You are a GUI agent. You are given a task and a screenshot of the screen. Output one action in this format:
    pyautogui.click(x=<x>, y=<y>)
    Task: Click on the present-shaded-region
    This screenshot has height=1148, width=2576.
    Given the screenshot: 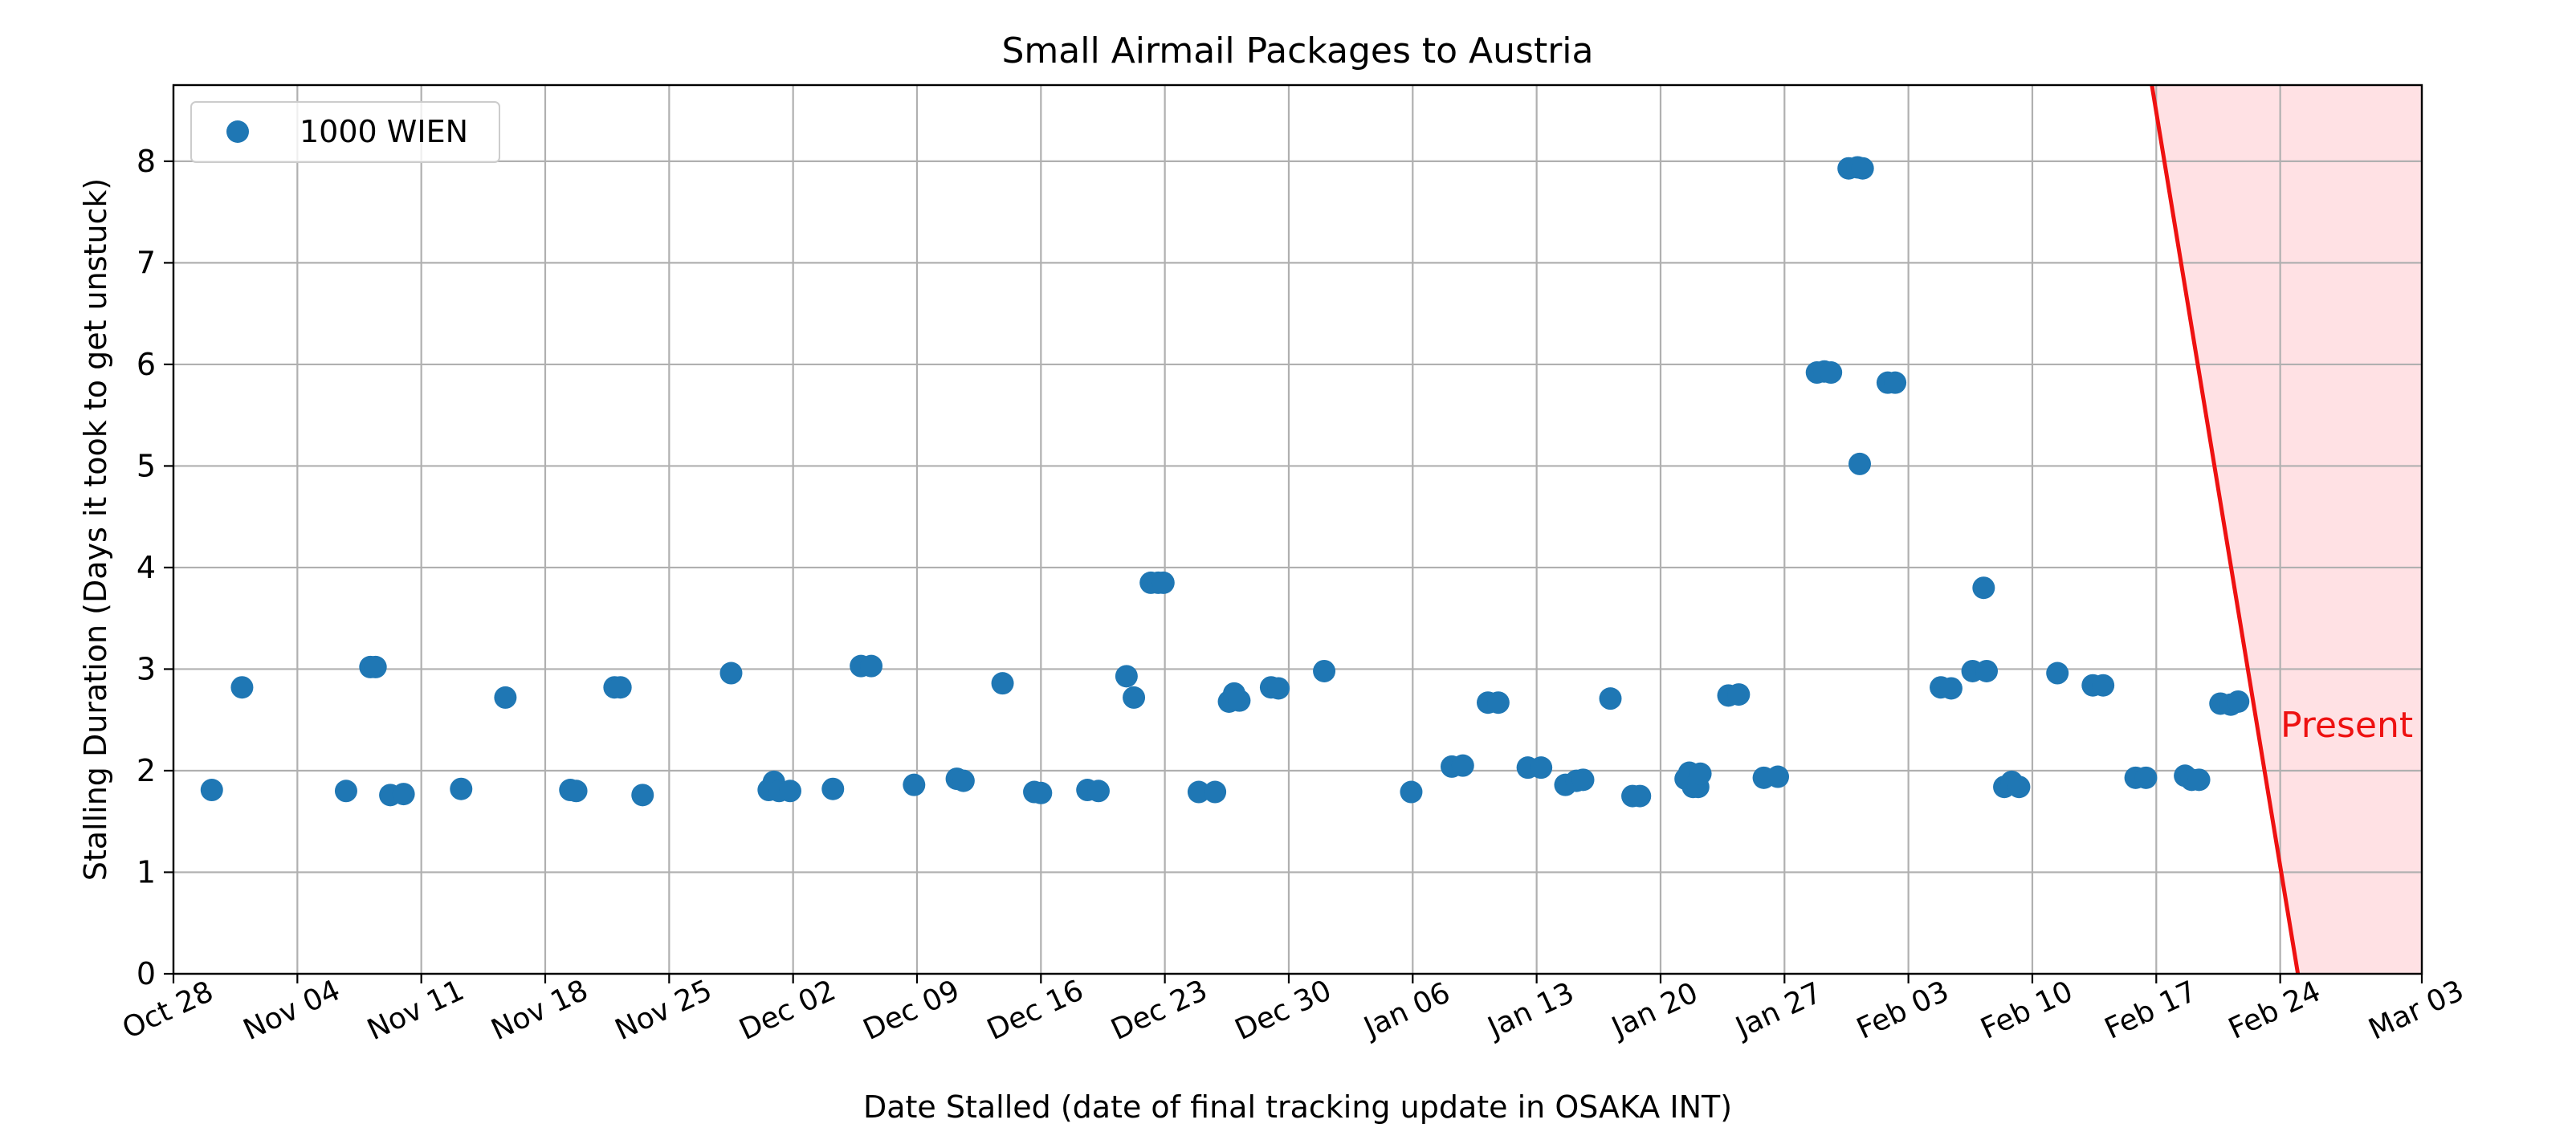 What is the action you would take?
    pyautogui.click(x=2286, y=529)
    